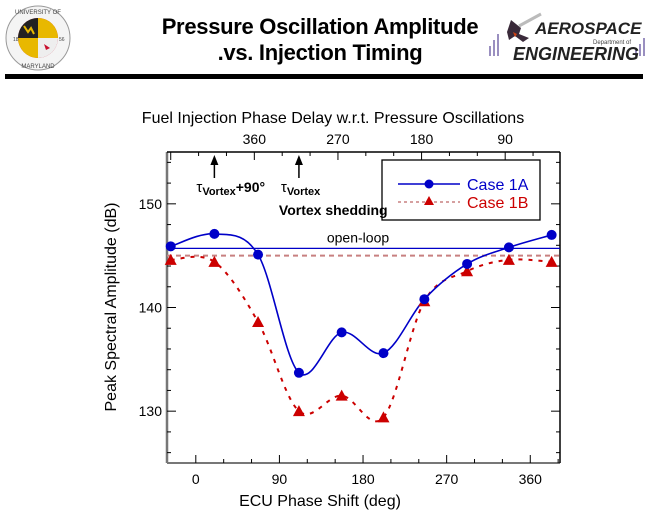 This screenshot has width=650, height=520. I want to click on top-tick-label: 270, so click(338, 139).